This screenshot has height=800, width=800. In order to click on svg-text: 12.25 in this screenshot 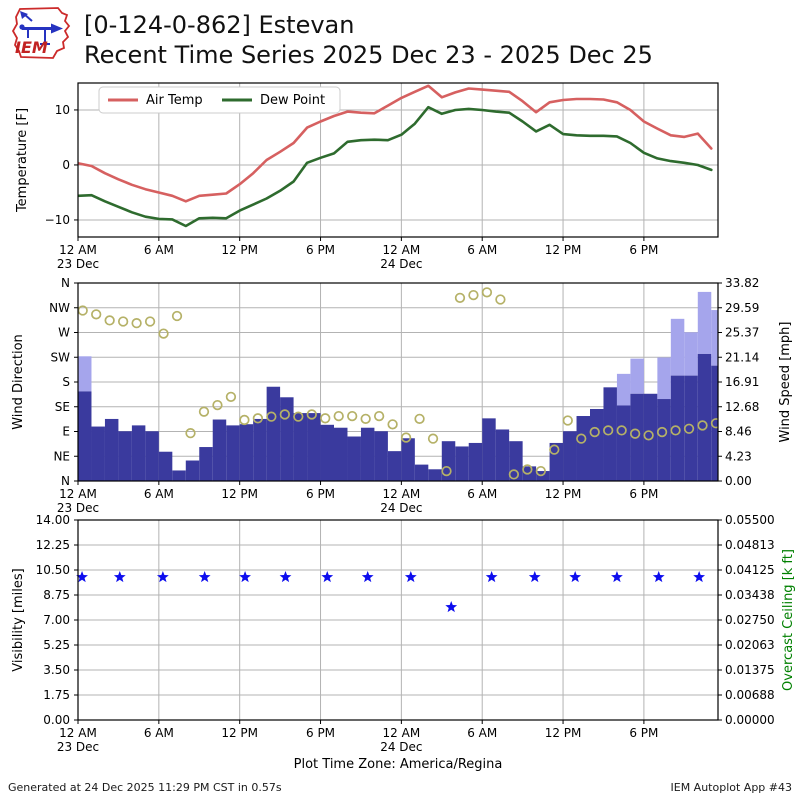, I will do `click(53, 545)`.